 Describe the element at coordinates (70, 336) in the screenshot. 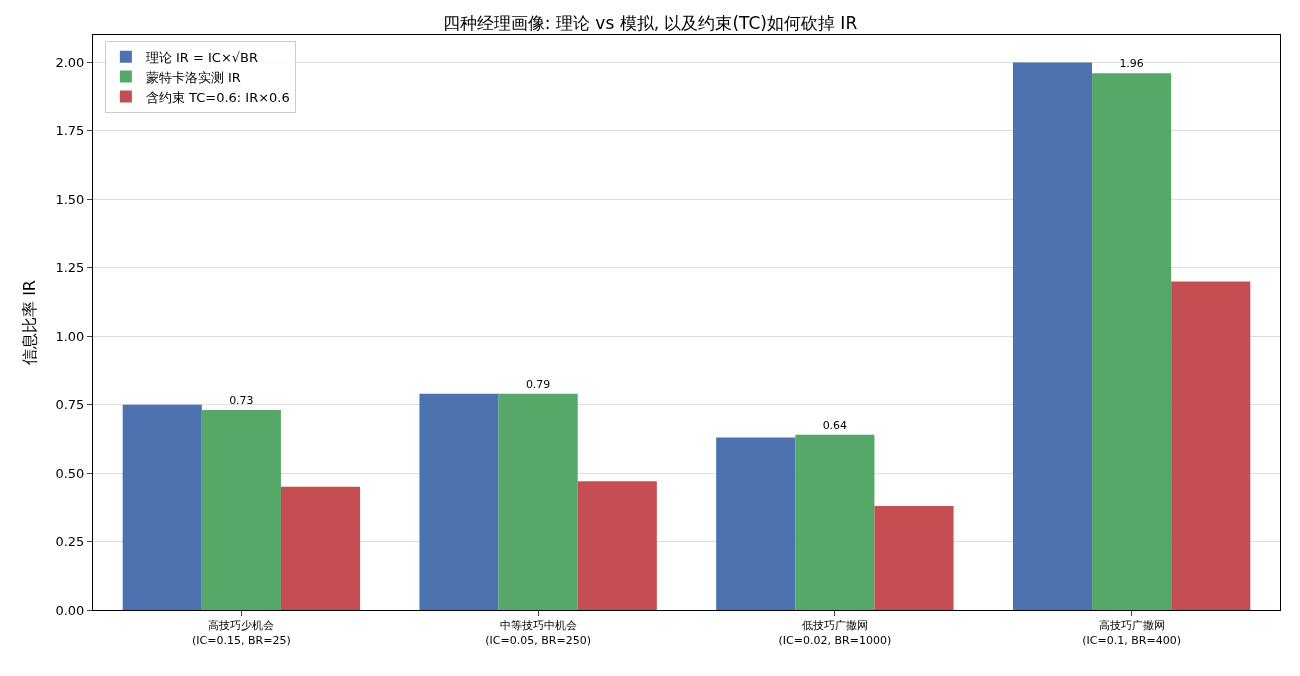

I see `y-tick-label: 1.00` at that location.